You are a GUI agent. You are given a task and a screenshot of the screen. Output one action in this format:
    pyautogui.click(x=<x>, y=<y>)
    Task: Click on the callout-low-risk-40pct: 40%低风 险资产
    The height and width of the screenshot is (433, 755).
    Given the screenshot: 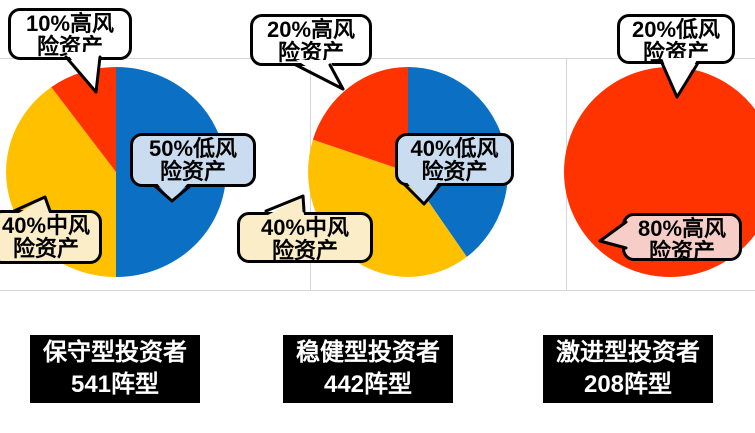 What is the action you would take?
    pyautogui.click(x=454, y=159)
    